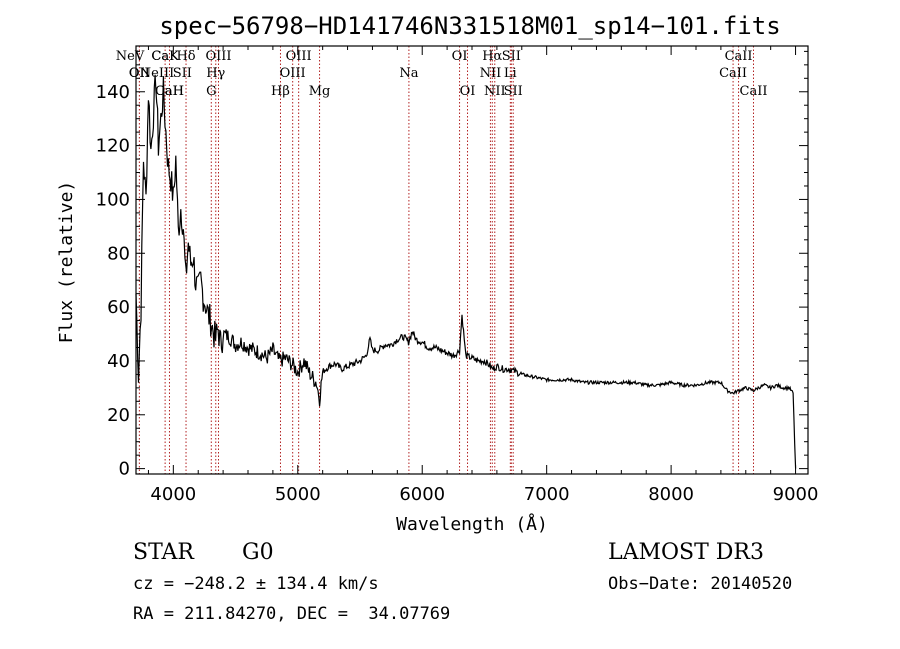  Describe the element at coordinates (66, 262) in the screenshot. I see `y-axis-label: Flux (relative)` at that location.